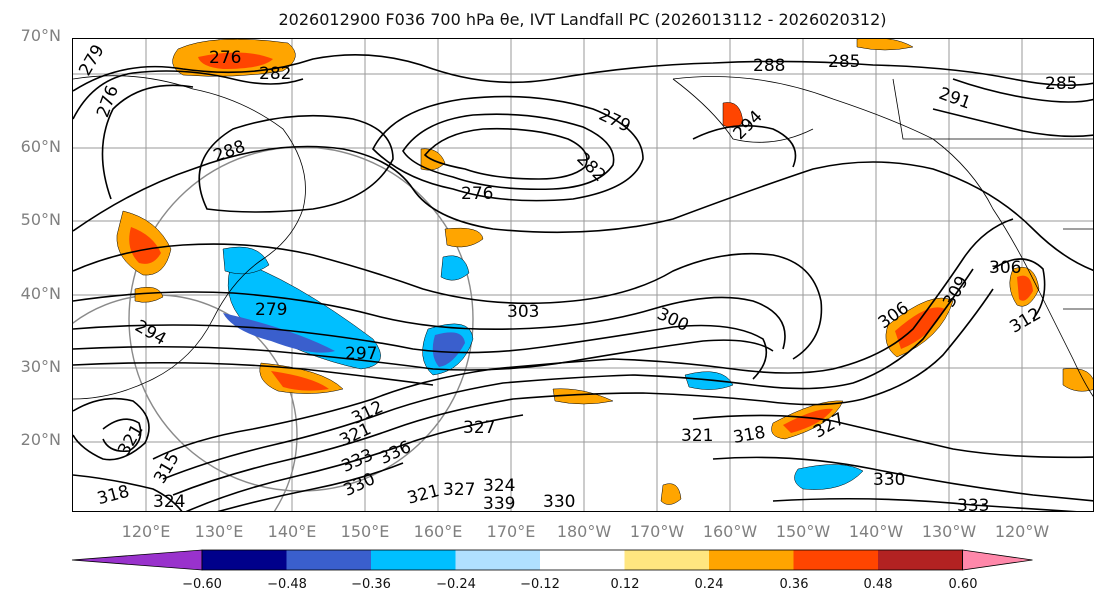 This screenshot has width=1105, height=606. What do you see at coordinates (997, 560) in the screenshot?
I see `colorbar-extend-high` at bounding box center [997, 560].